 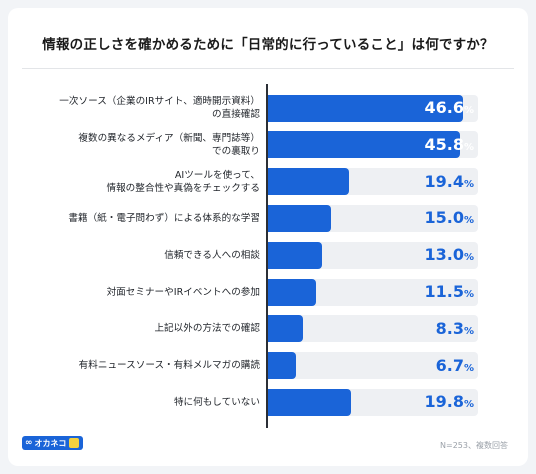 What do you see at coordinates (444, 144) in the screenshot?
I see `value-number: 45.8` at bounding box center [444, 144].